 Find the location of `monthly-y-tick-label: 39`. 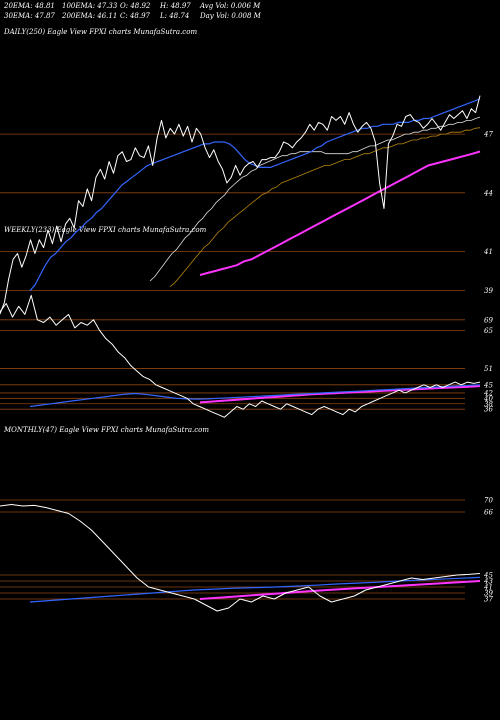

monthly-y-tick-label: 39 is located at coordinates (488, 594).